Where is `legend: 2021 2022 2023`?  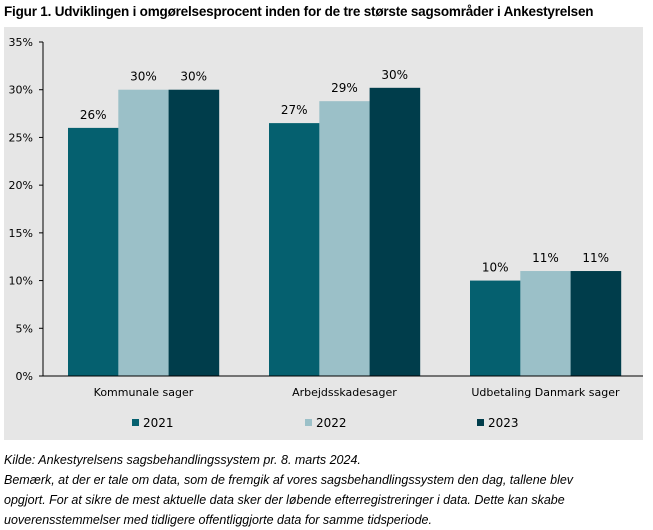 legend: 2021 2022 2023 is located at coordinates (325, 423).